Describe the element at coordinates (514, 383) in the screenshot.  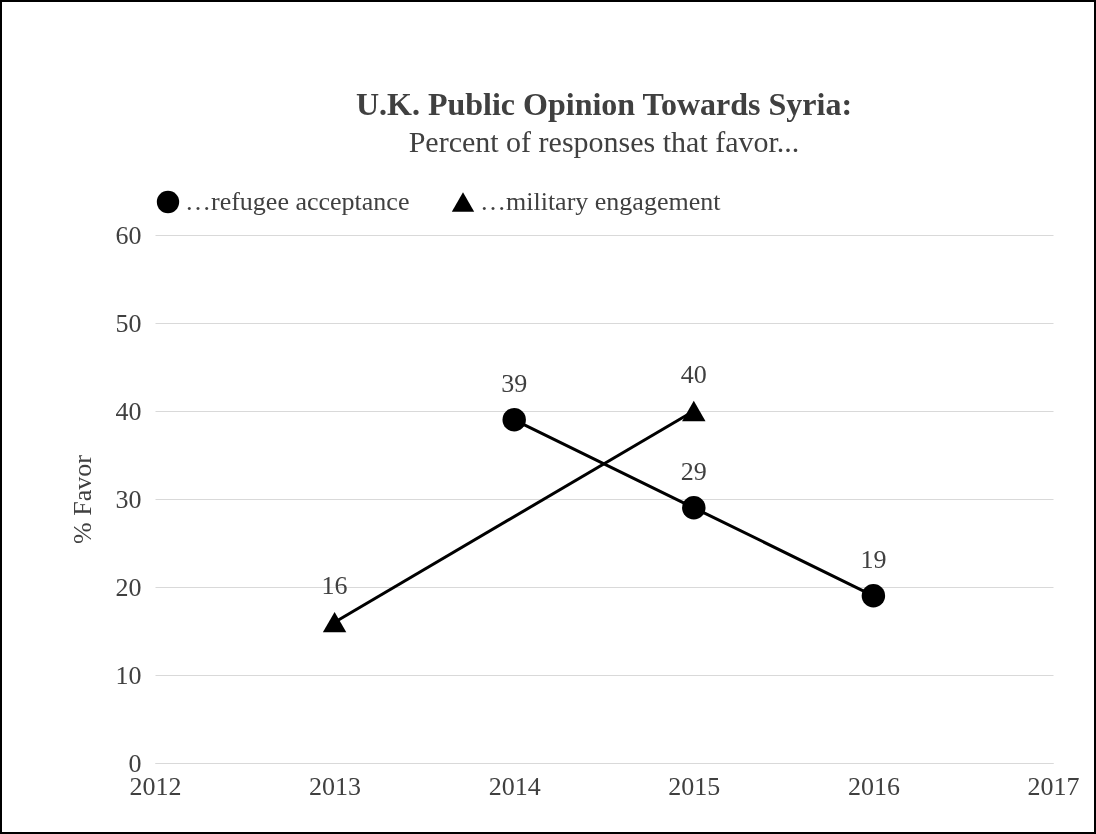
I see `data-label: 39` at that location.